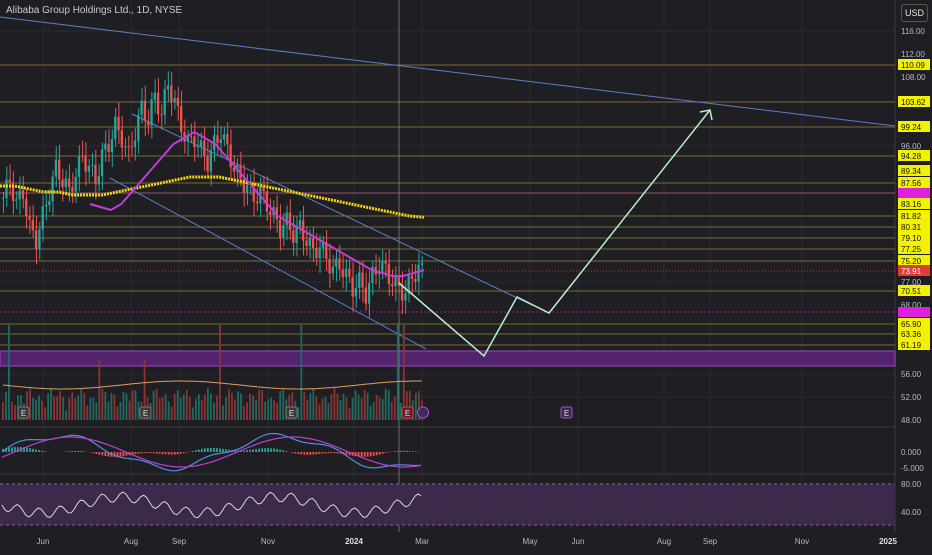  I want to click on level-label-text: 89.34, so click(911, 171).